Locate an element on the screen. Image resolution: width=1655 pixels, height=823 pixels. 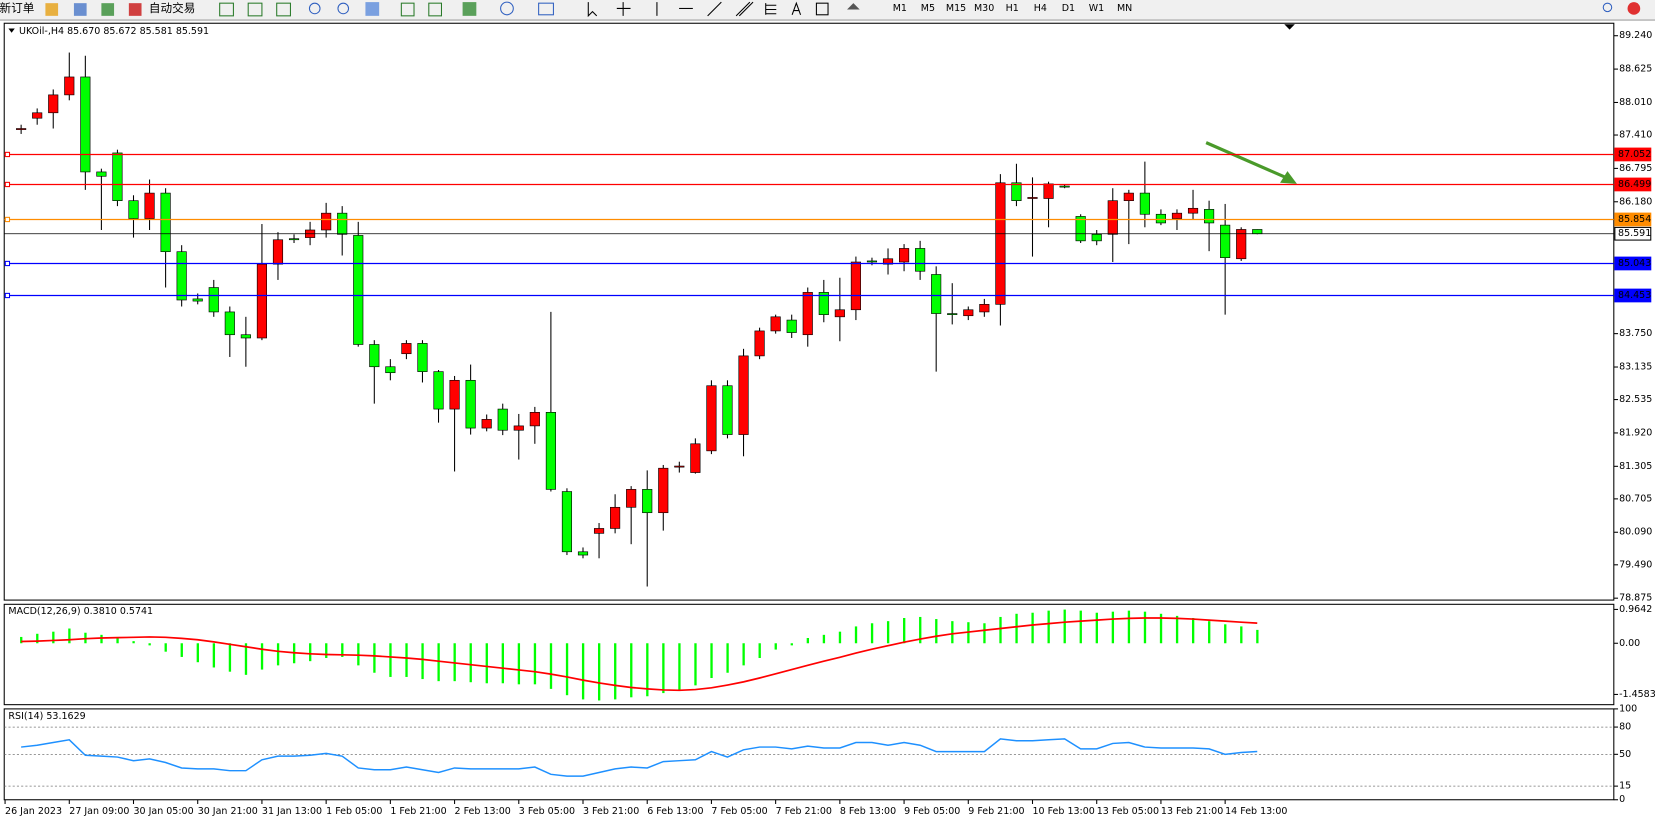
y-tick-label: 83.135 is located at coordinates (1635, 367).